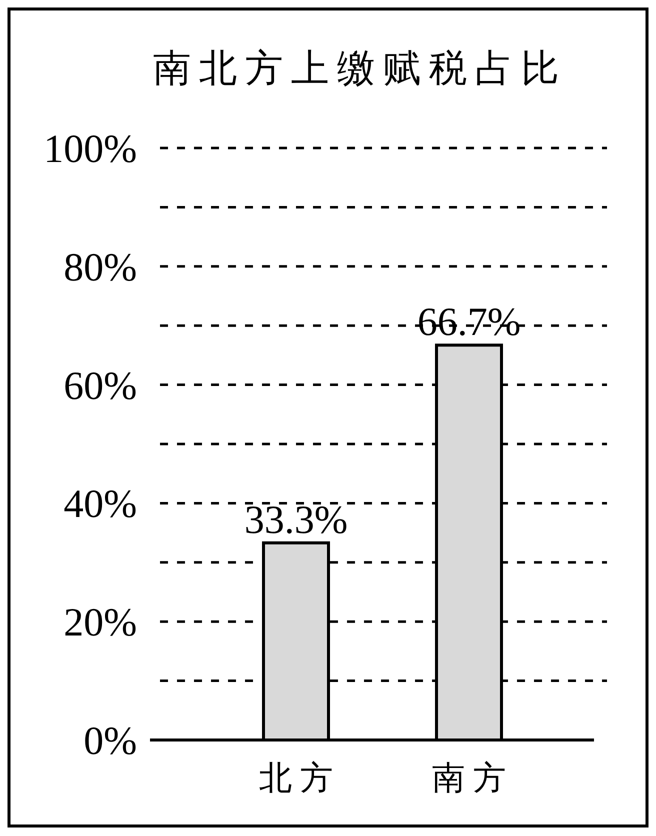  What do you see at coordinates (360, 69) in the screenshot?
I see `title: 南北方上缴赋税占比` at bounding box center [360, 69].